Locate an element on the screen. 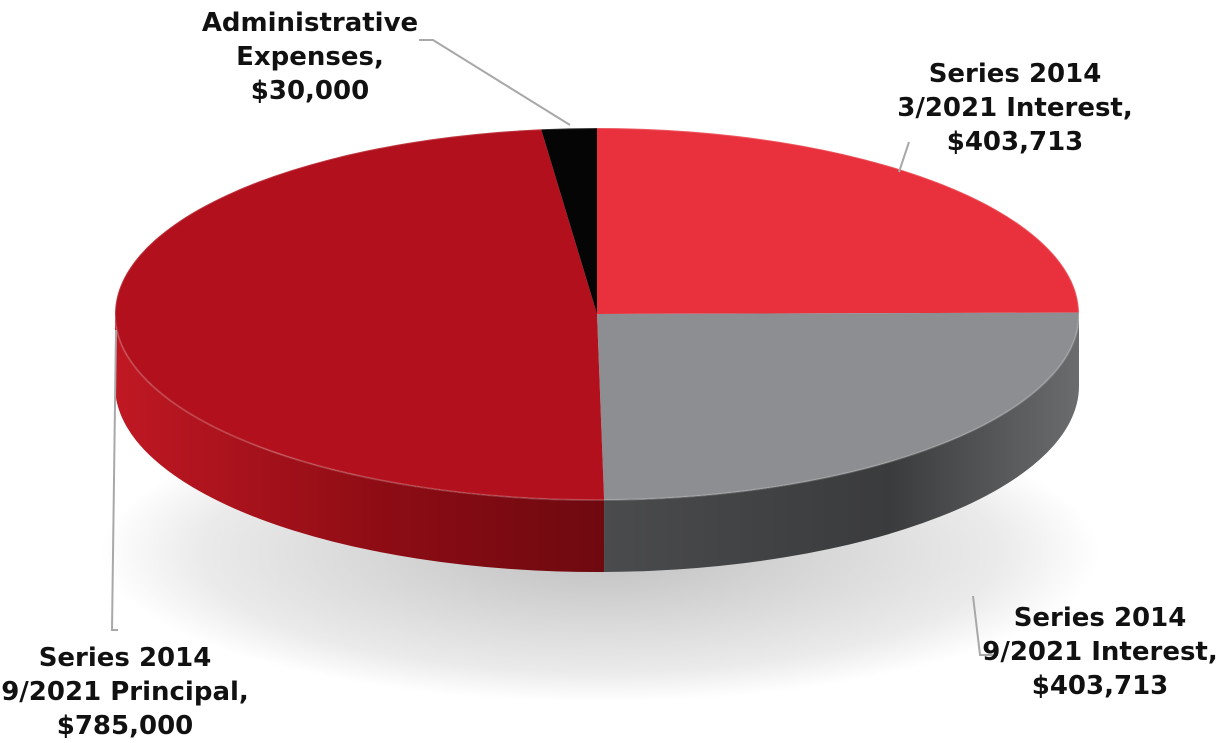 This screenshot has width=1223, height=743. slice-label-principal-9-2021: Series 2014 9/2021 Principal, $785,000 is located at coordinates (125, 692).